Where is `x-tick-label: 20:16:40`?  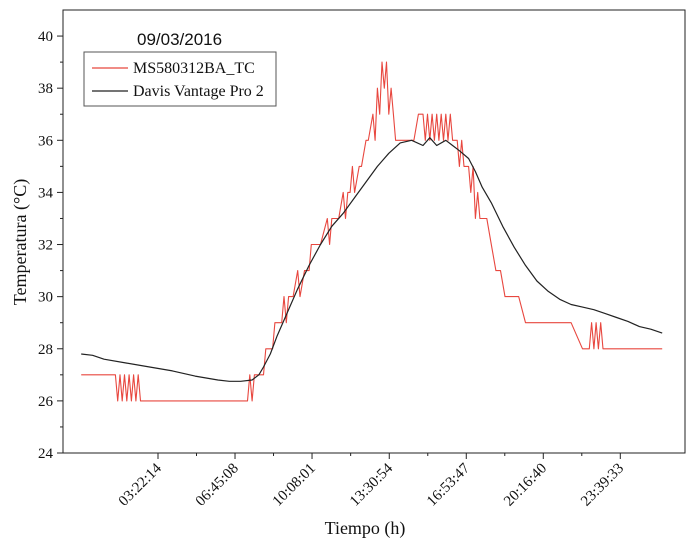 x-tick-label: 20:16:40 is located at coordinates (525, 485).